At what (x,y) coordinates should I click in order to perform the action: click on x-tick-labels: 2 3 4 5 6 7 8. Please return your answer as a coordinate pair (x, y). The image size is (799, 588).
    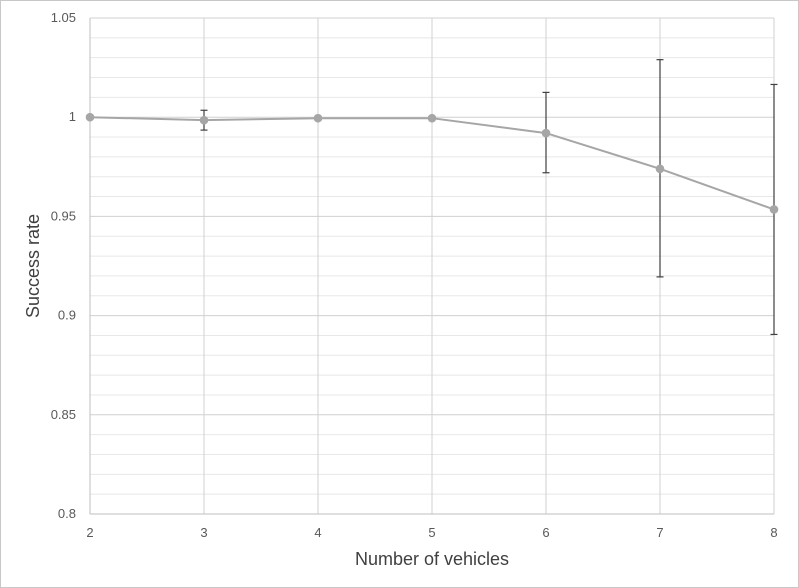
    Looking at the image, I should click on (431, 532).